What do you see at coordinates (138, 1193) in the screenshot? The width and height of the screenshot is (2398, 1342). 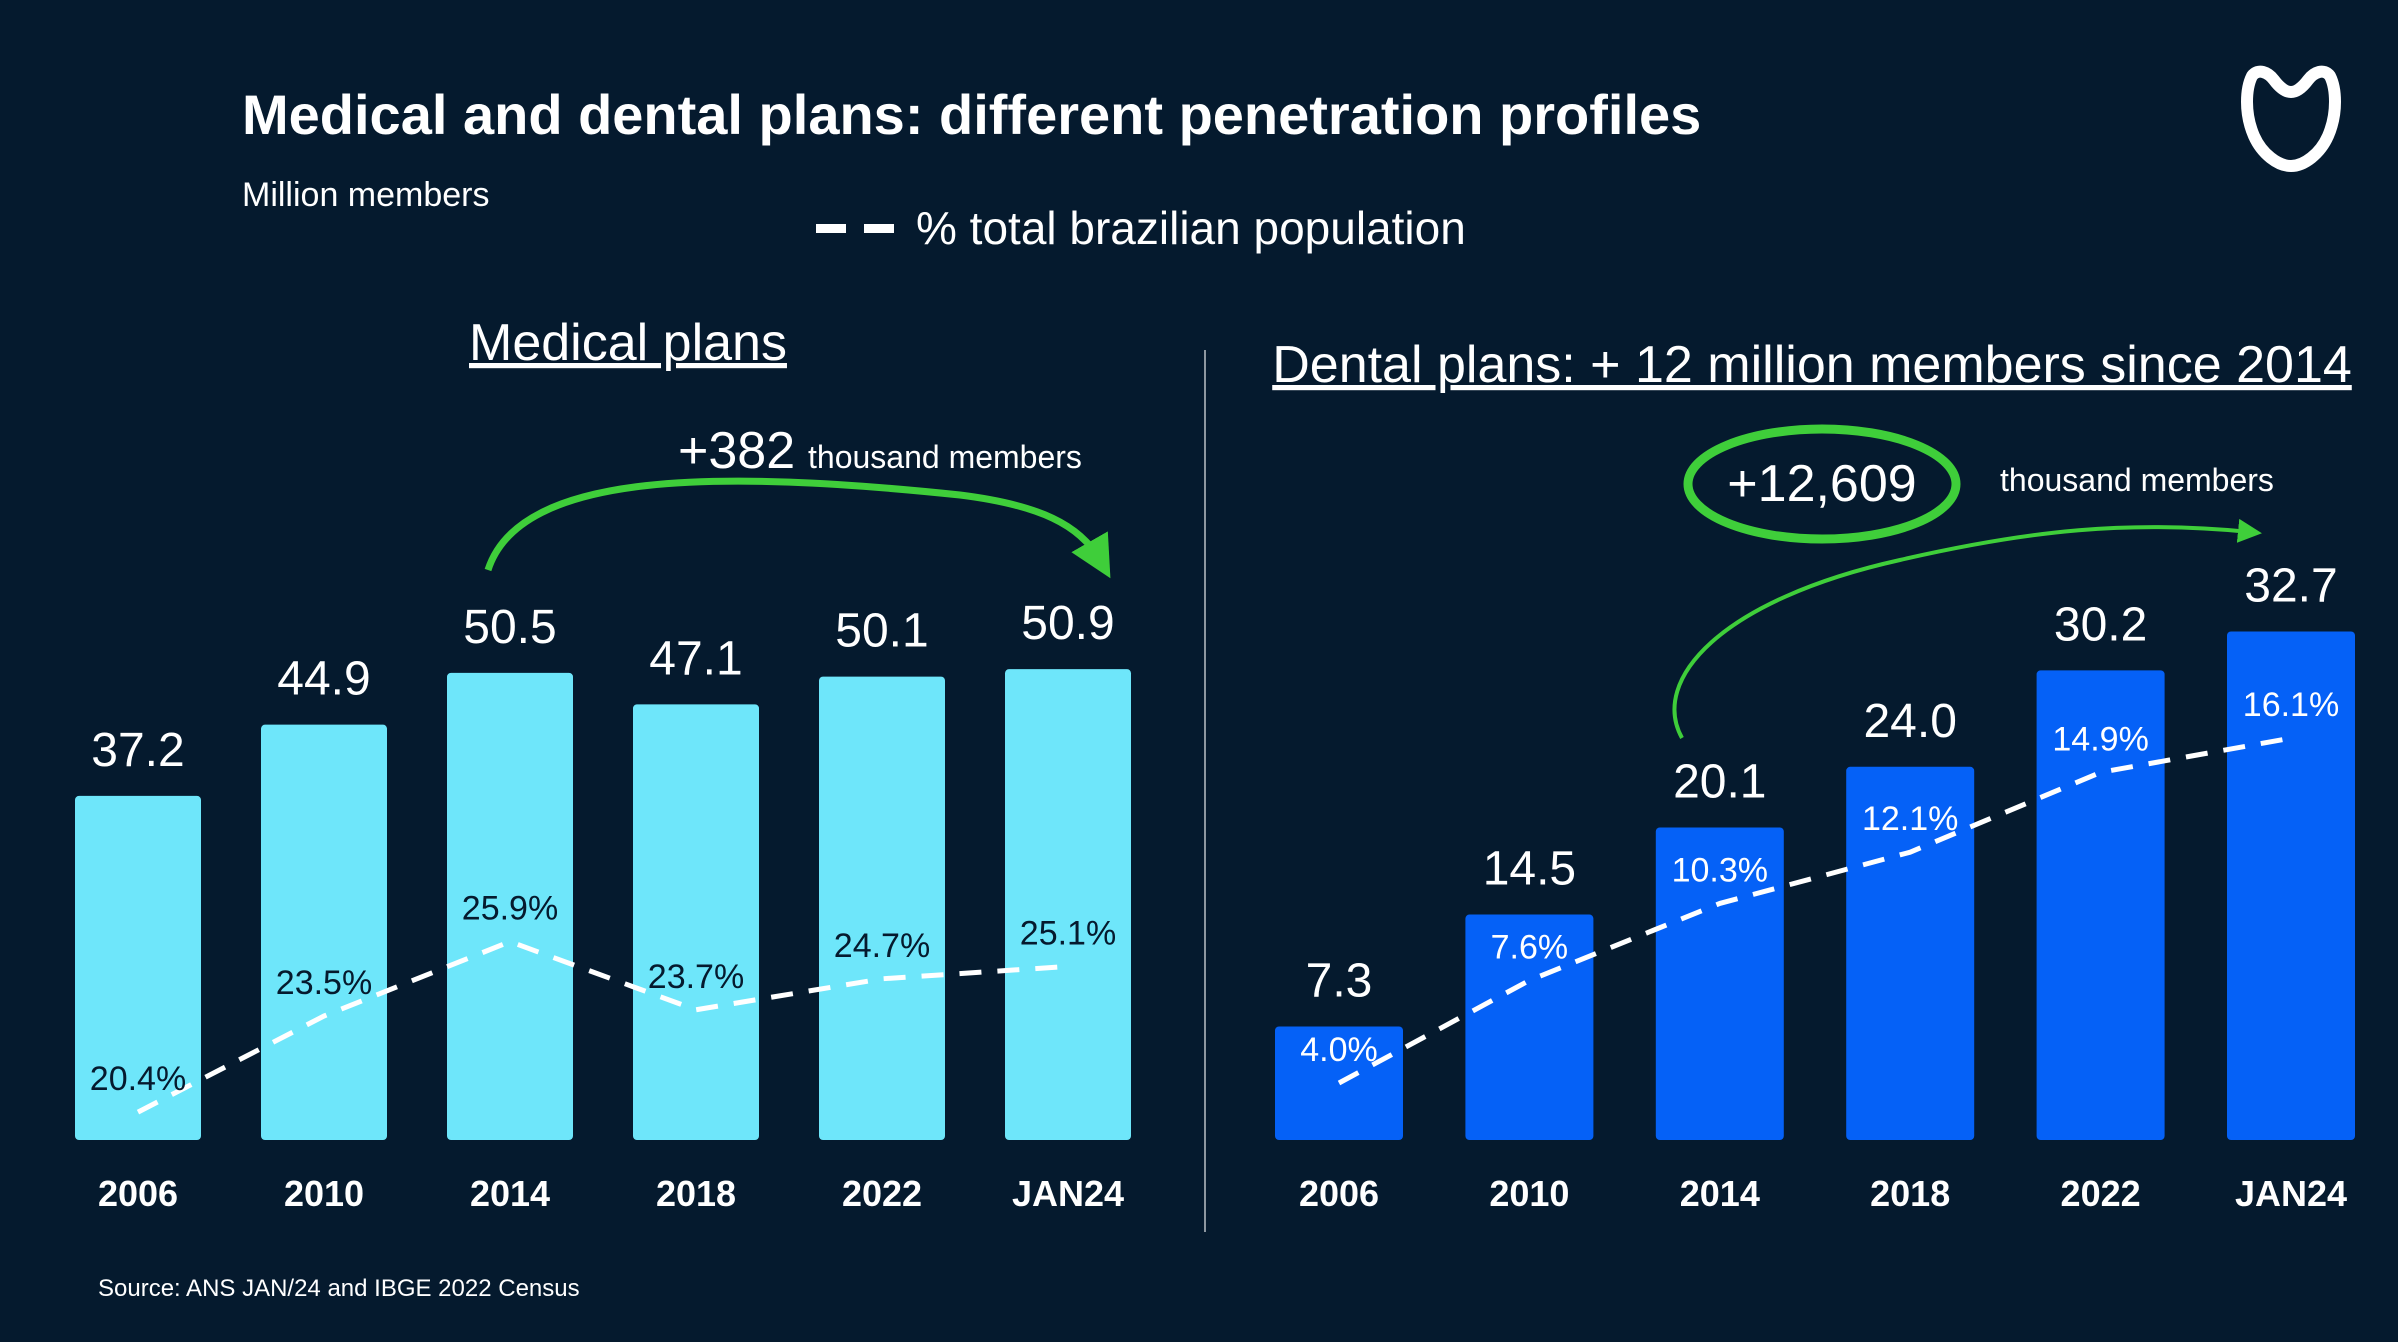 I see `medical-category-label: 2006` at bounding box center [138, 1193].